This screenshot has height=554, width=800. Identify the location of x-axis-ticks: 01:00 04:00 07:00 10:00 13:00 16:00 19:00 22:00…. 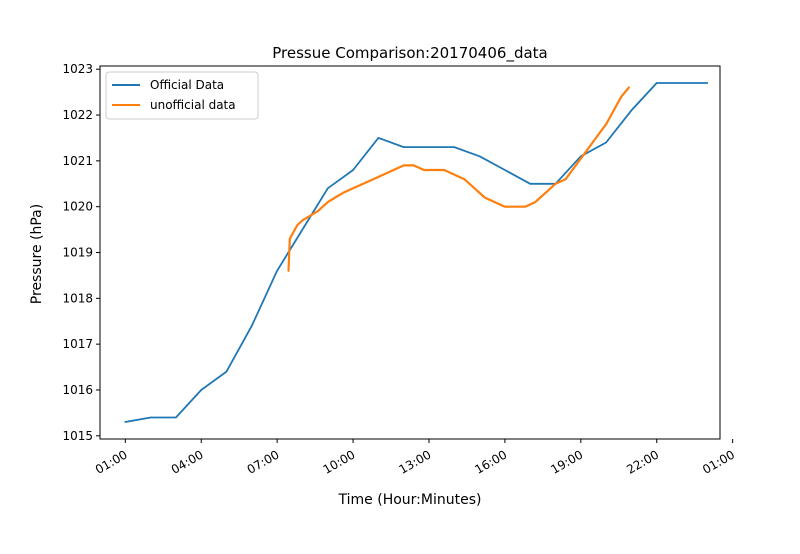
(415, 458).